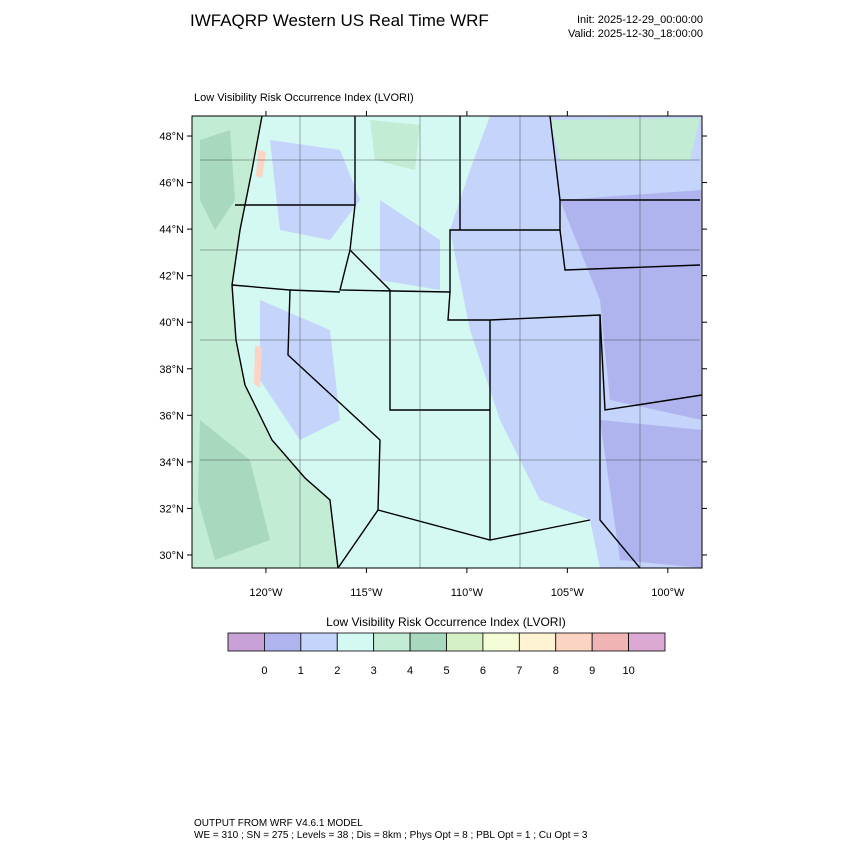 The image size is (850, 850). Describe the element at coordinates (519, 671) in the screenshot. I see `colorbar-label: 7` at that location.